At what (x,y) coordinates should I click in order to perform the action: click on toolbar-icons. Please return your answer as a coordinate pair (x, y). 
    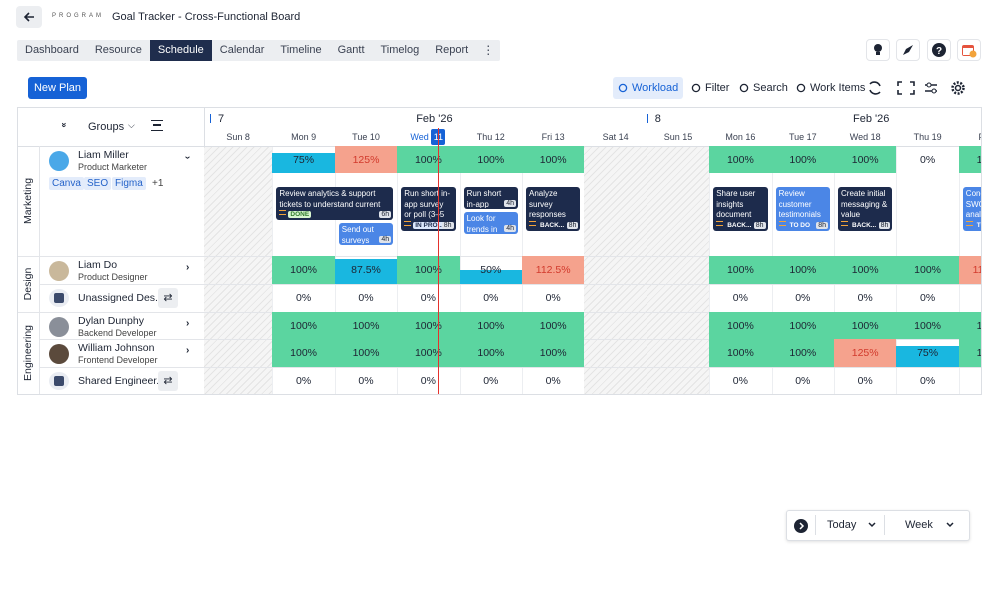
    Looking at the image, I should click on (917, 88).